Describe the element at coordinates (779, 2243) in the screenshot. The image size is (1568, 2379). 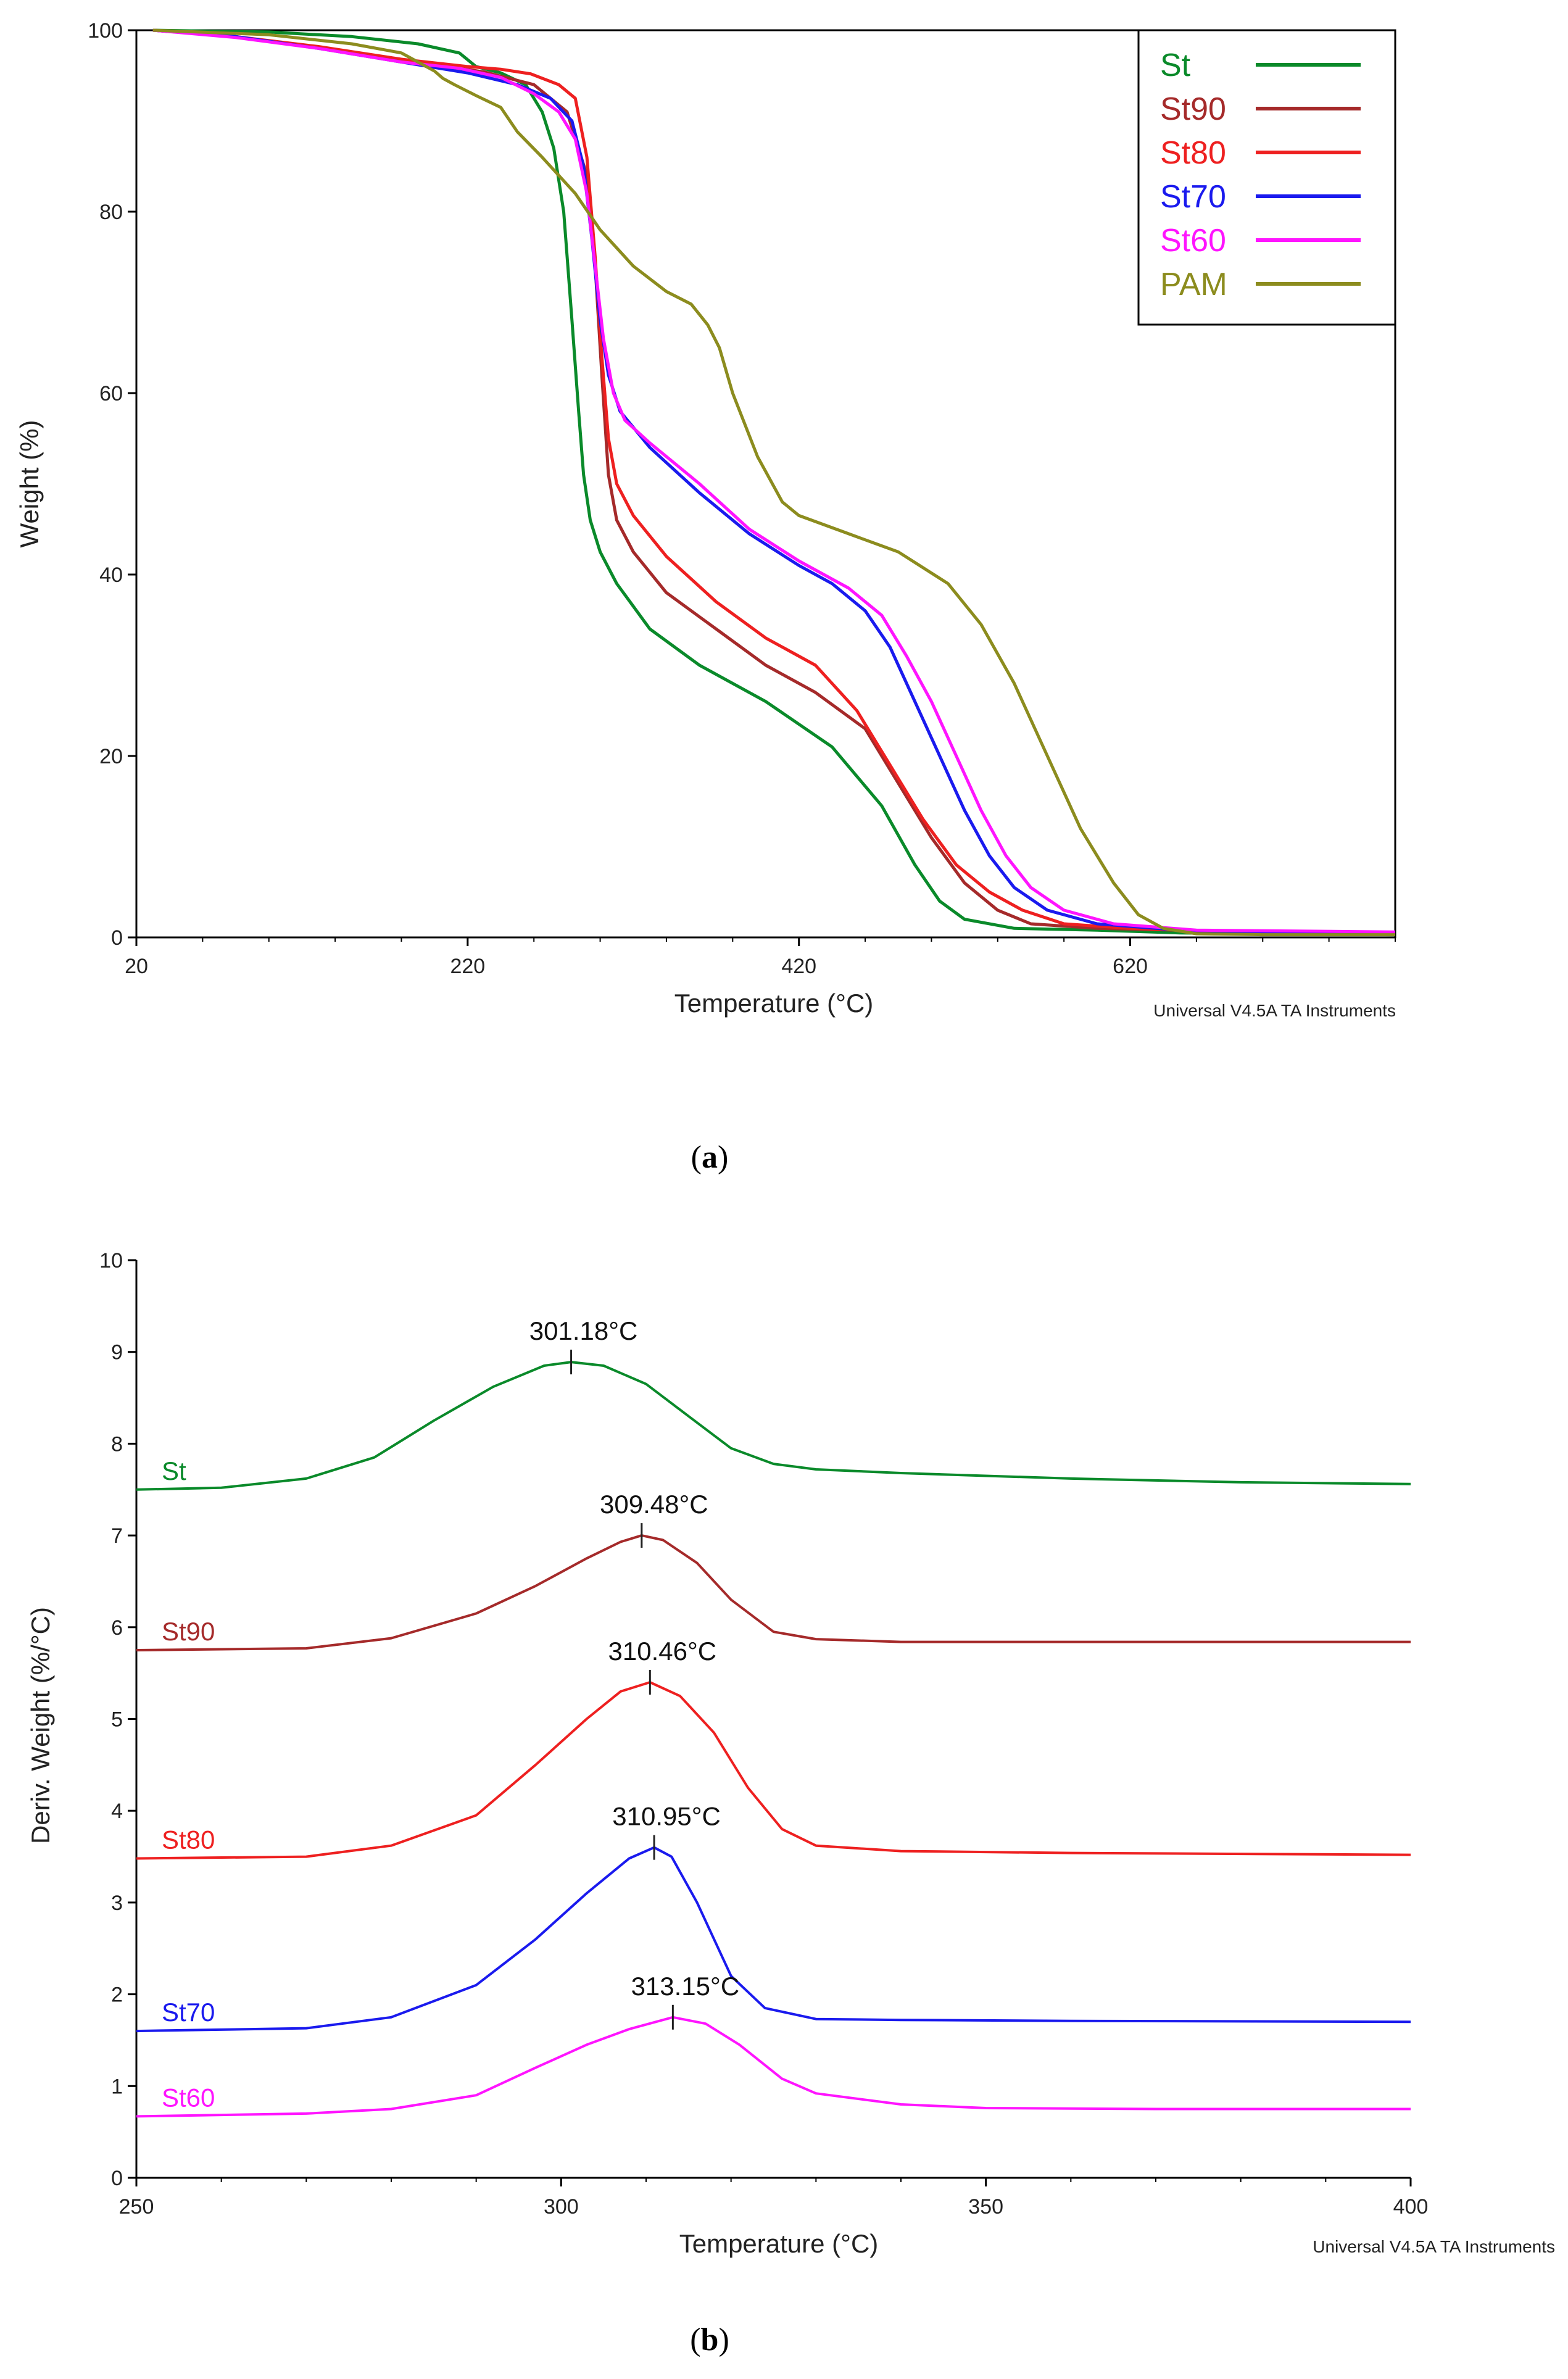
I see `chart-b-xlabel: Temperature (°C)` at that location.